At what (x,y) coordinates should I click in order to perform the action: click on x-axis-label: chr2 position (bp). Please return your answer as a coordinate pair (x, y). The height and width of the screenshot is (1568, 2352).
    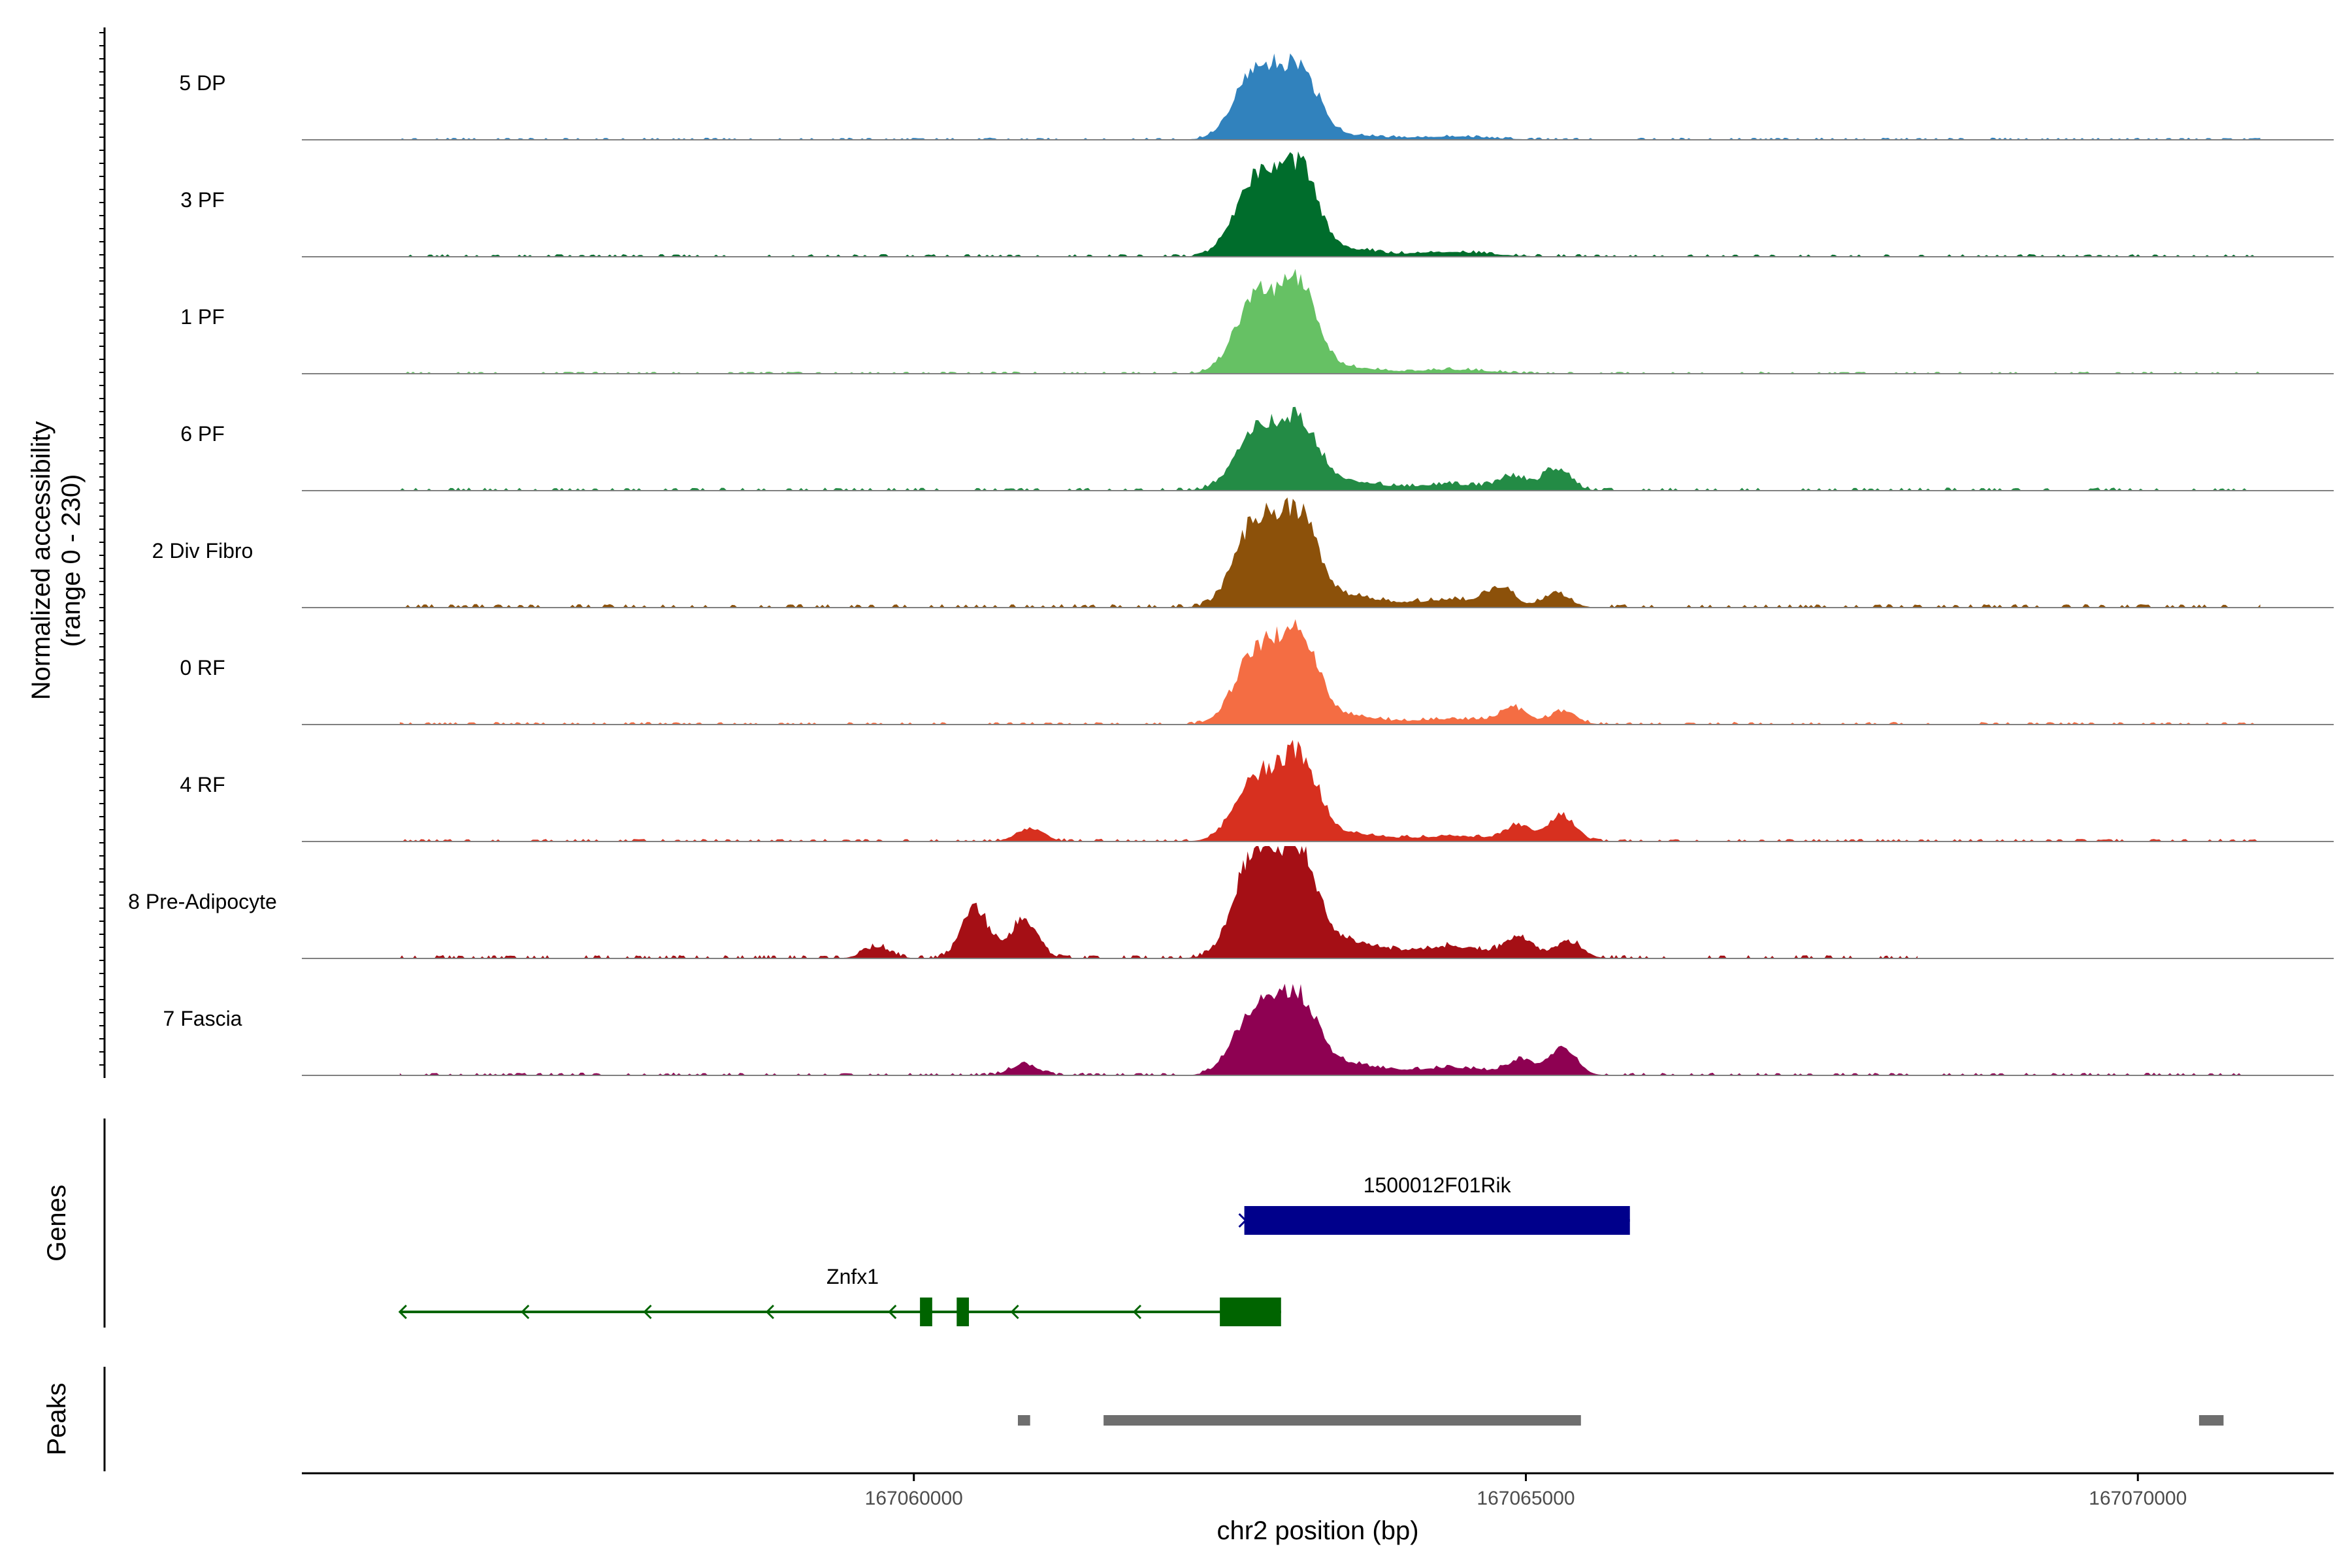
    Looking at the image, I should click on (1317, 1530).